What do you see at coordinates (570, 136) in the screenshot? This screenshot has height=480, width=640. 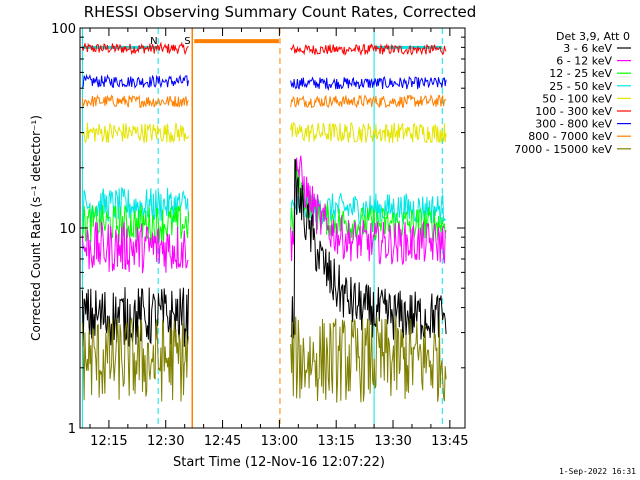 I see `legend-label: 800 - 7000 keV` at bounding box center [570, 136].